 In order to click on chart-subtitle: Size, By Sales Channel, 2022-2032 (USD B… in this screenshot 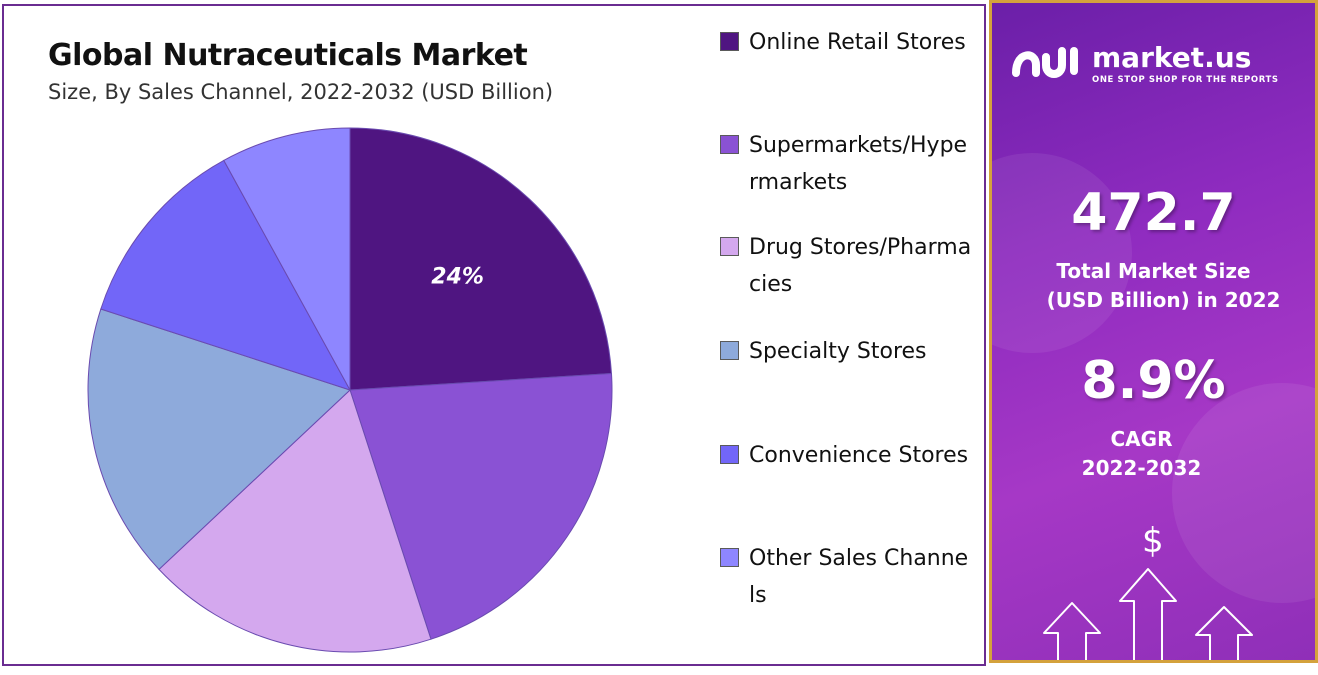, I will do `click(301, 92)`.